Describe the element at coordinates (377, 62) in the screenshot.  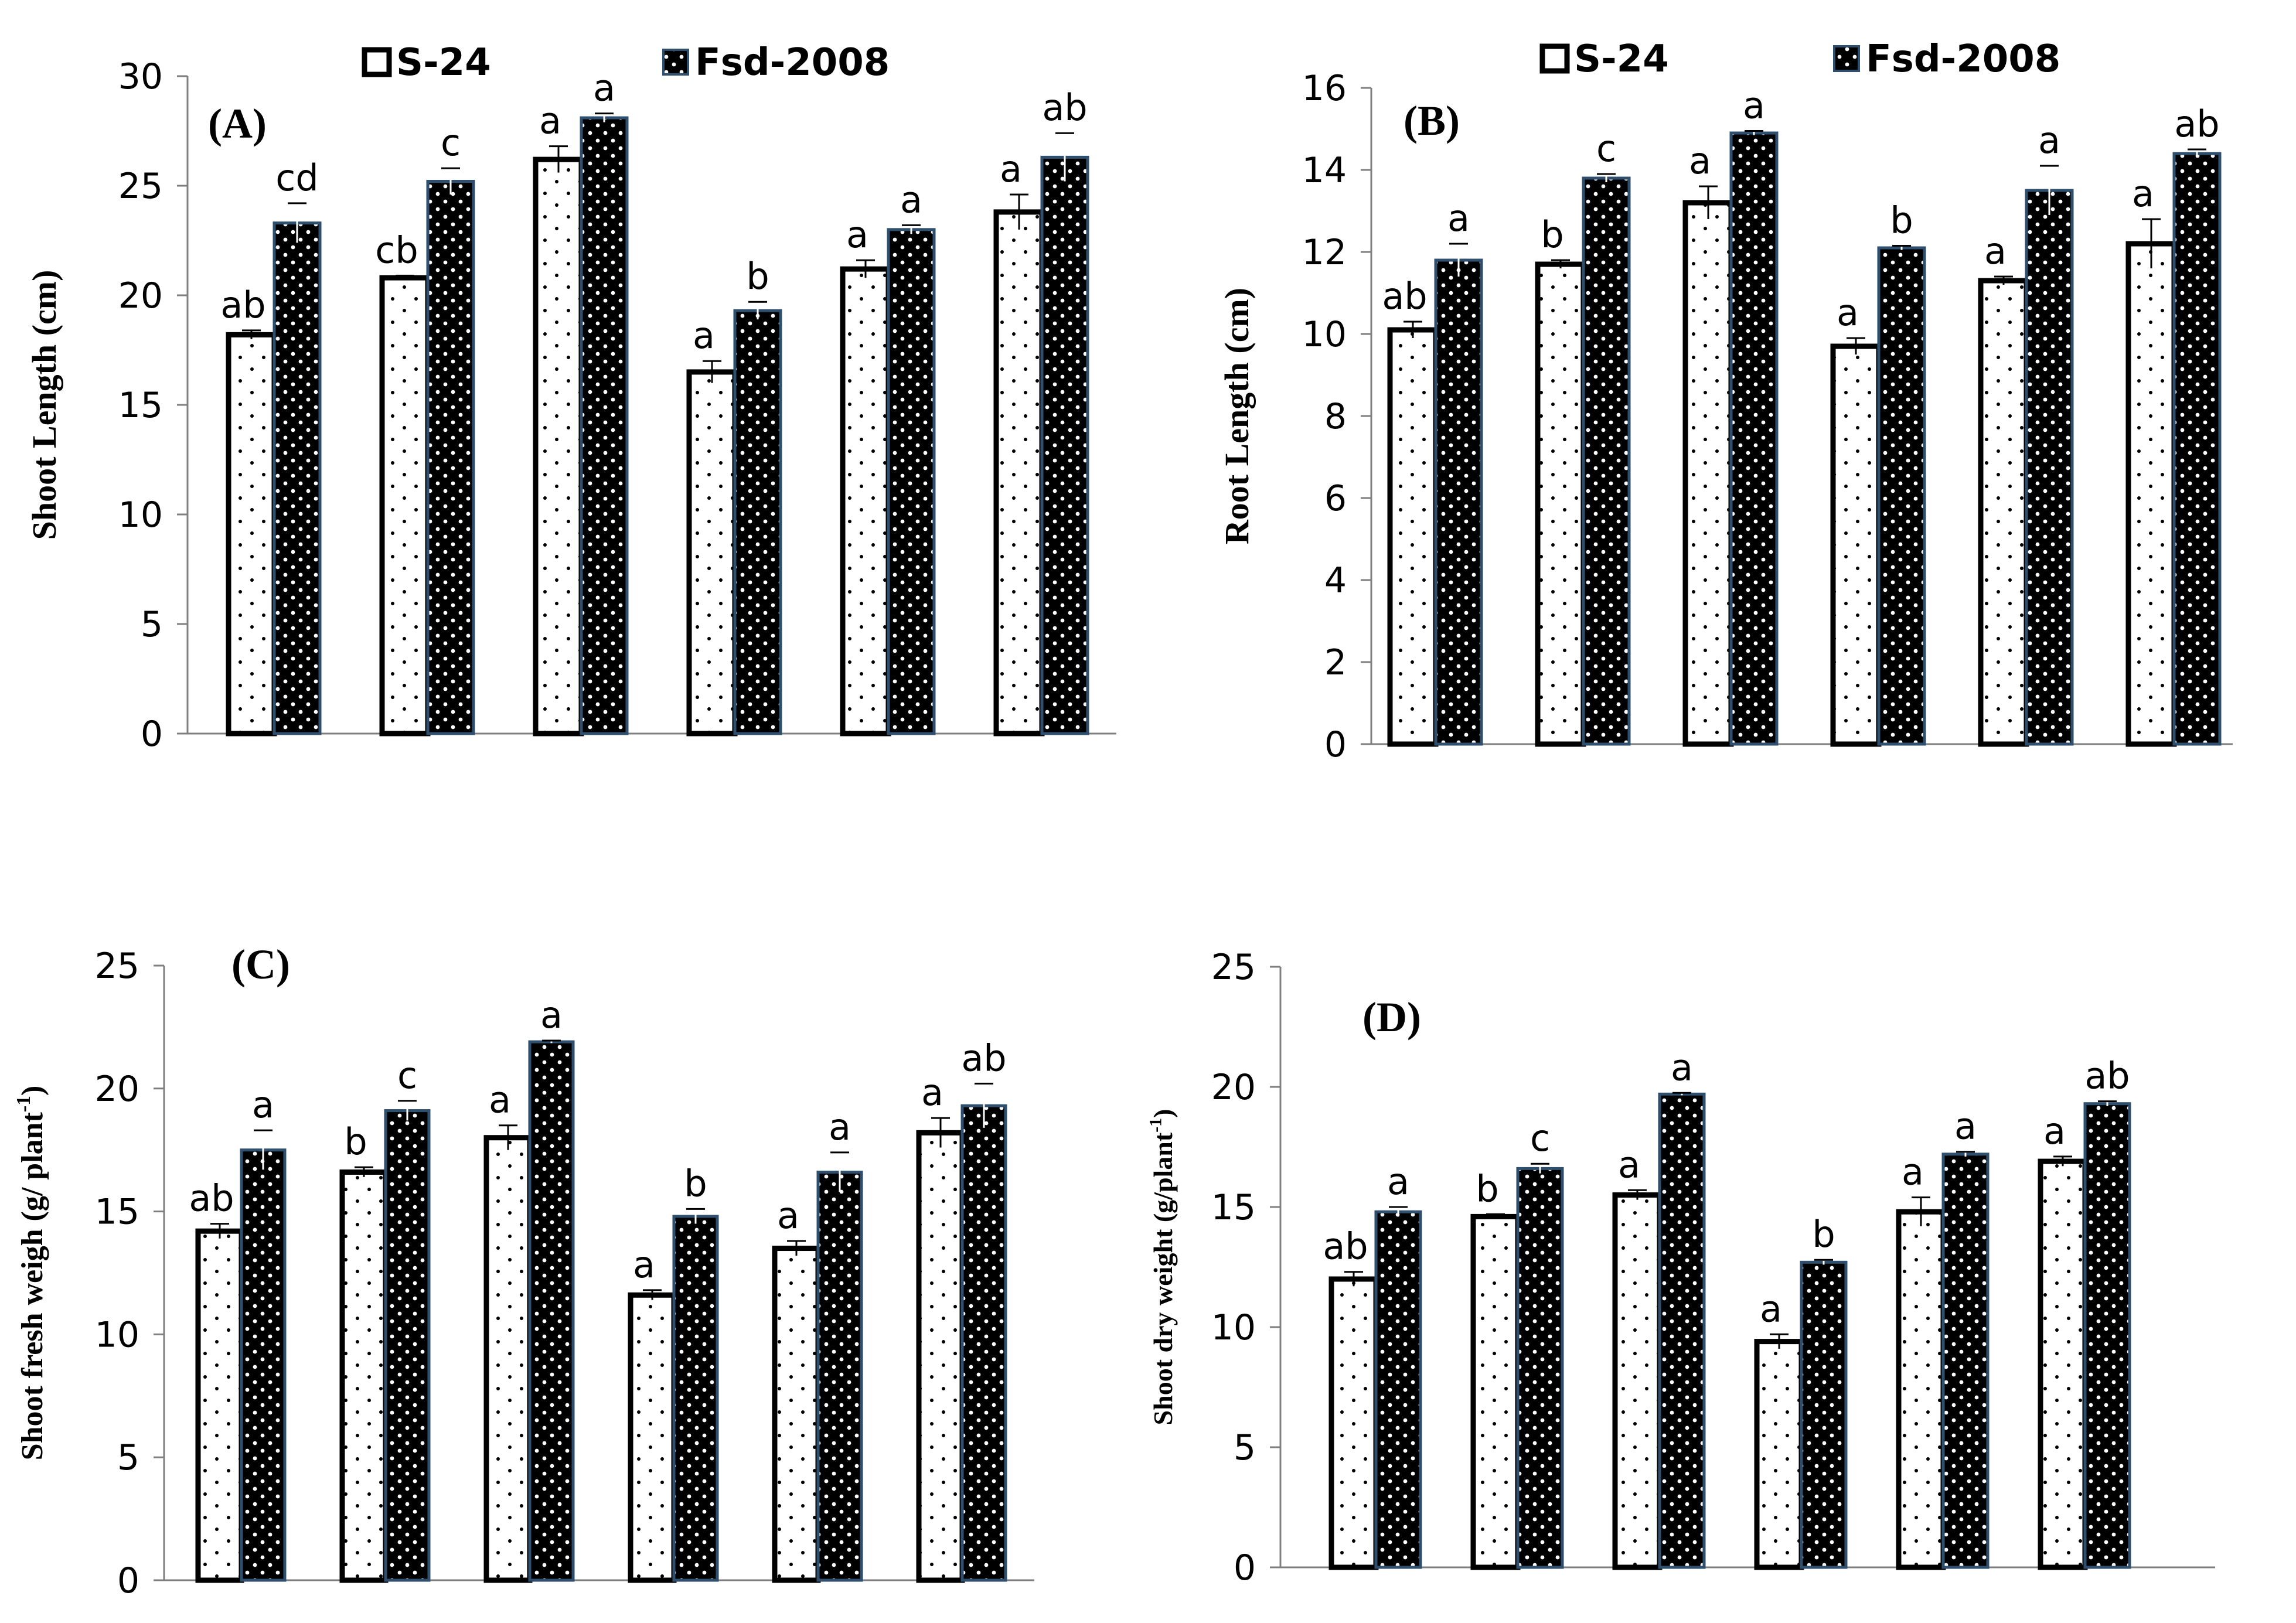
I see `legend-swatch-s24` at that location.